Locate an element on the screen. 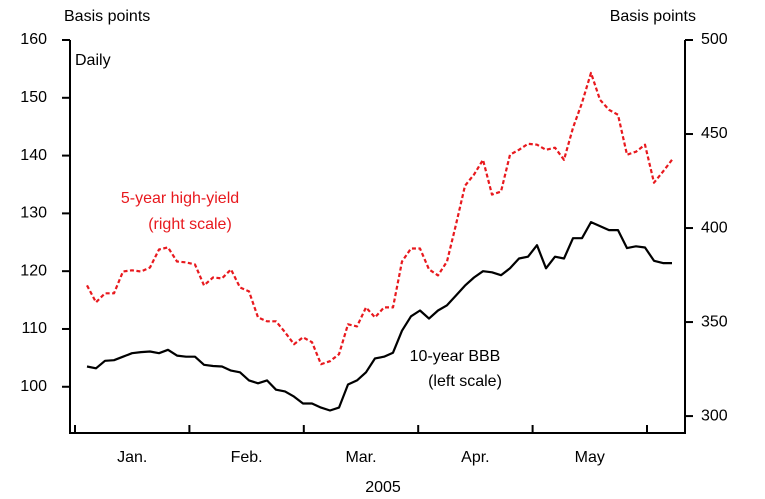 Image resolution: width=765 pixels, height=499 pixels. annotation: (left scale) is located at coordinates (465, 381).